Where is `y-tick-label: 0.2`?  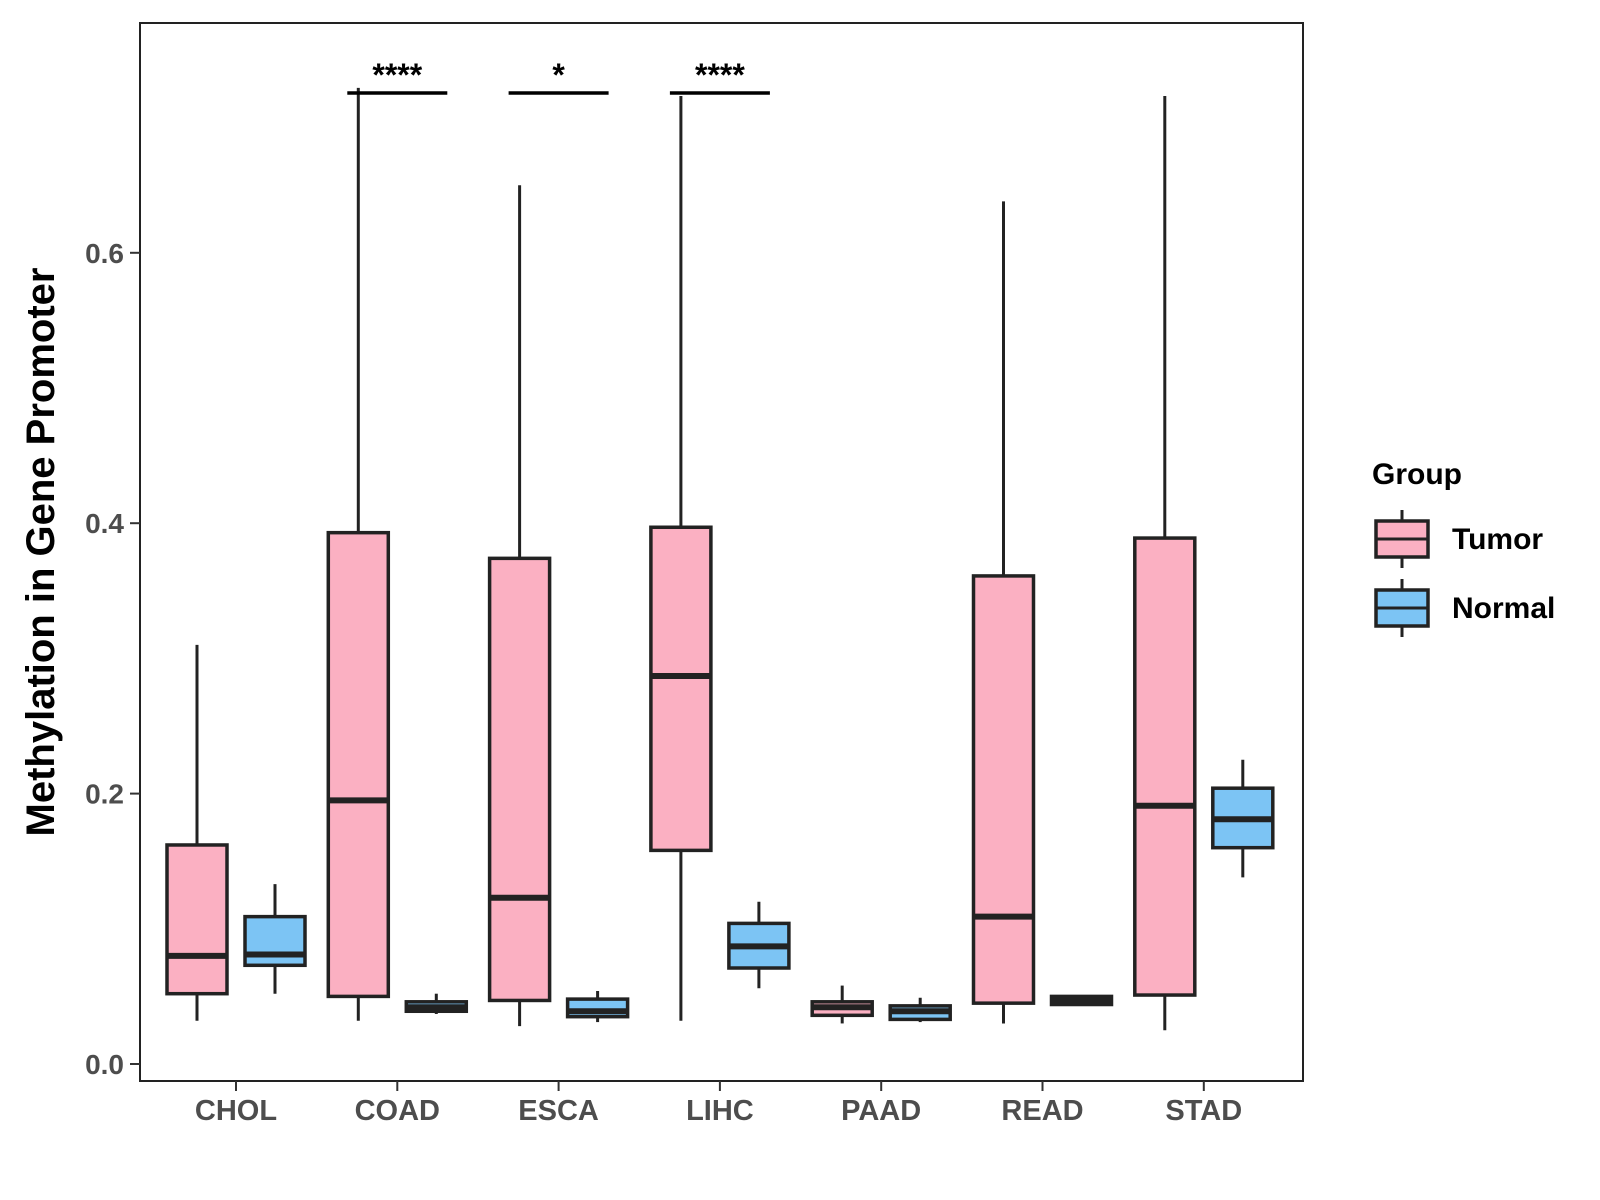
y-tick-label: 0.2 is located at coordinates (104, 794).